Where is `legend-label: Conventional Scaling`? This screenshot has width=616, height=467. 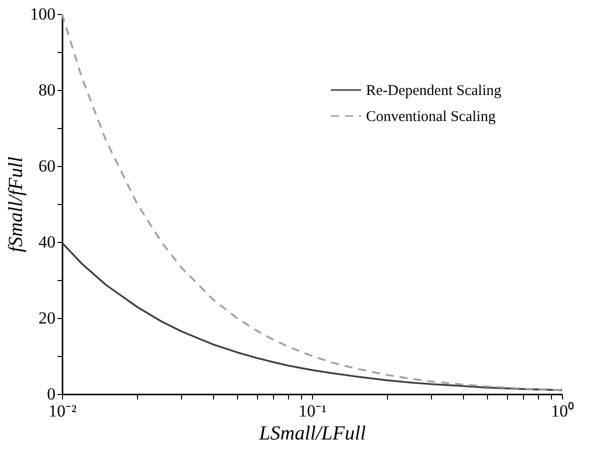 legend-label: Conventional Scaling is located at coordinates (431, 117).